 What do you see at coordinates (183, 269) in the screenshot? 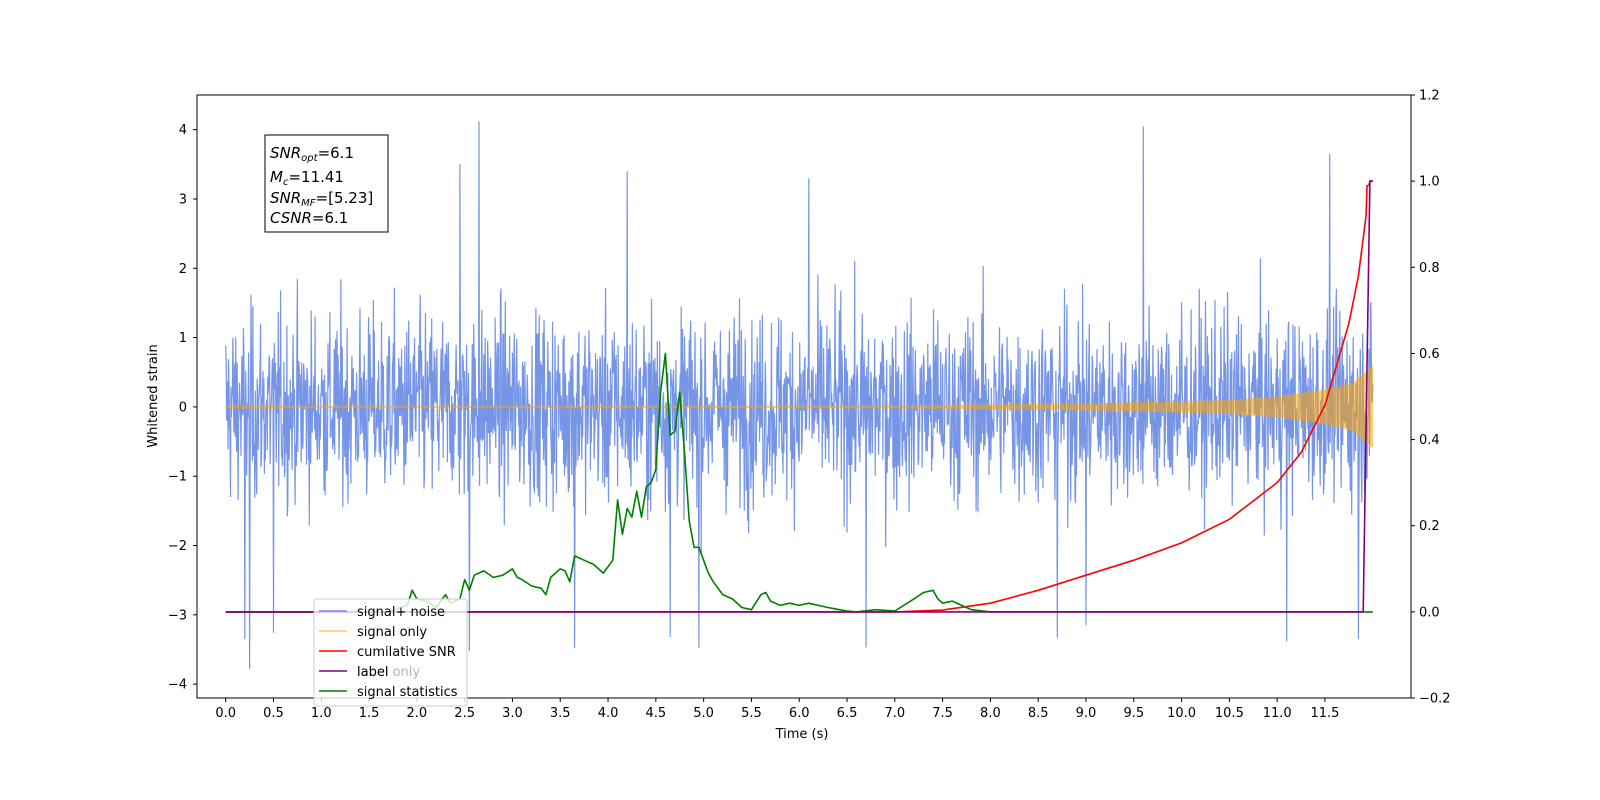
I see `y-left-tick-label: 2` at bounding box center [183, 269].